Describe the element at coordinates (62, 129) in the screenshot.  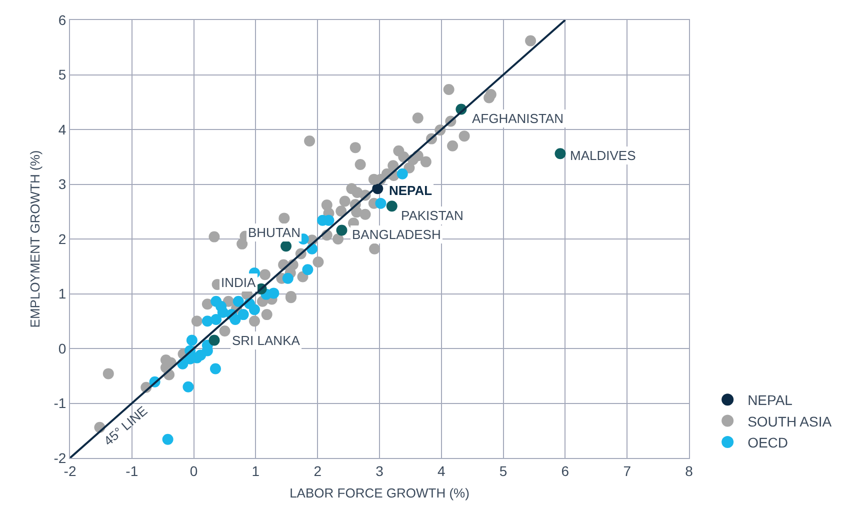
I see `y-tick-label: 4` at that location.